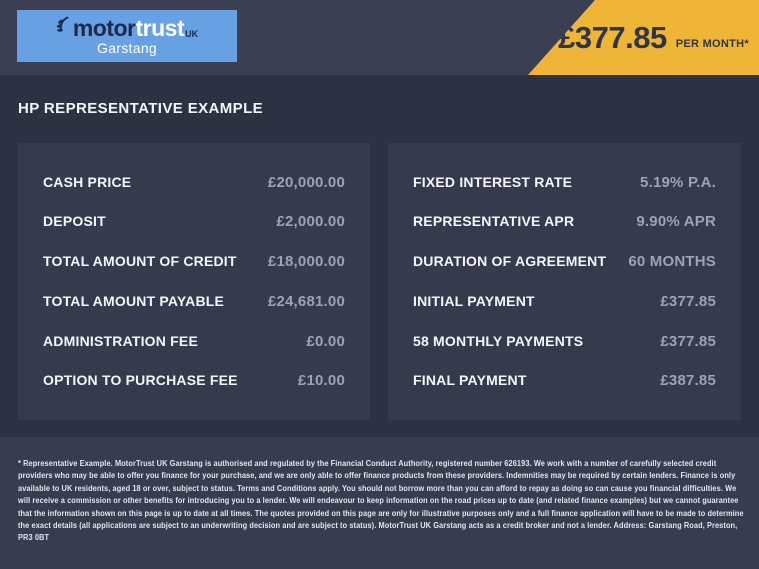 Image resolution: width=759 pixels, height=569 pixels. I want to click on table-row: TOTAL AMOUNT OF CREDIT £18,000.00, so click(194, 261).